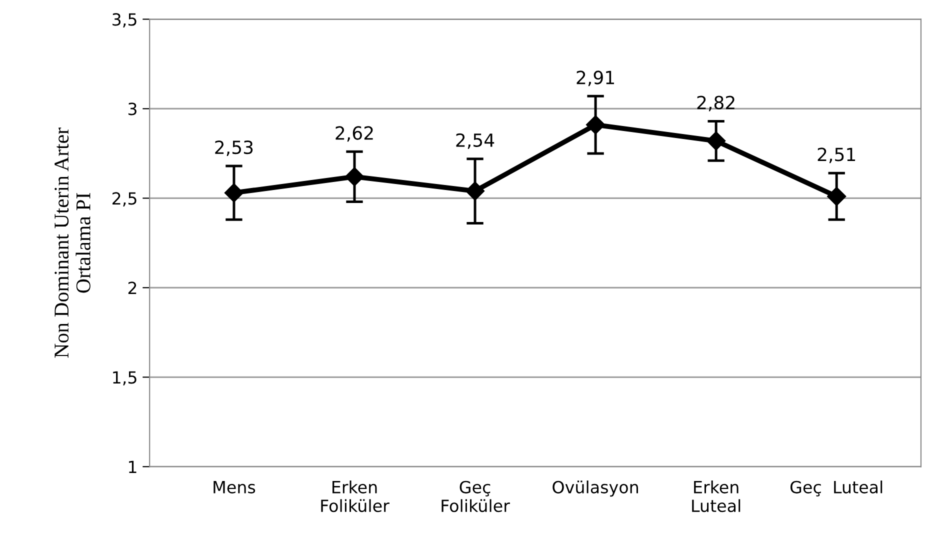 The height and width of the screenshot is (549, 935). What do you see at coordinates (132, 109) in the screenshot?
I see `y-tick-label: 3` at bounding box center [132, 109].